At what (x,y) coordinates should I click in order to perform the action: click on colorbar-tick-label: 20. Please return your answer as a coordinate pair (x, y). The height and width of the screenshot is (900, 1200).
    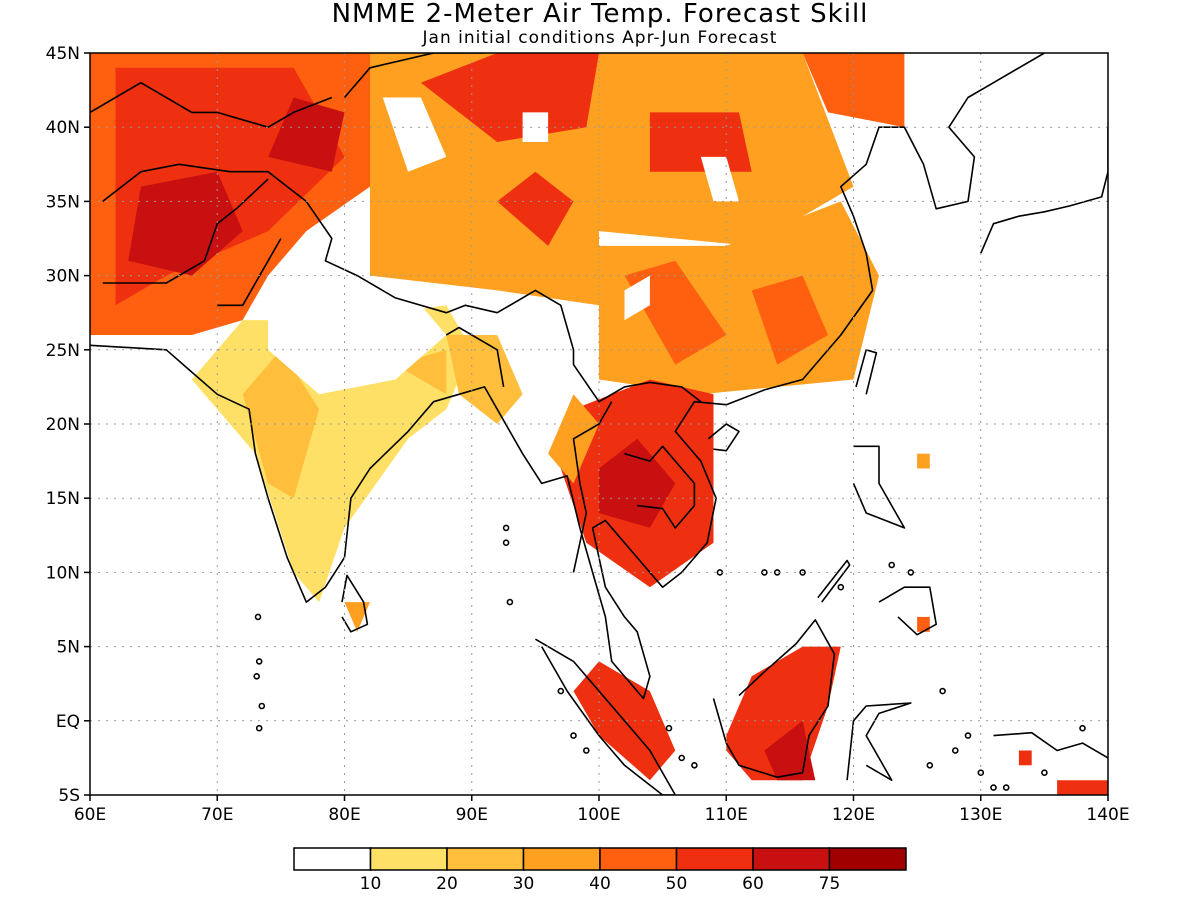
    Looking at the image, I should click on (447, 884).